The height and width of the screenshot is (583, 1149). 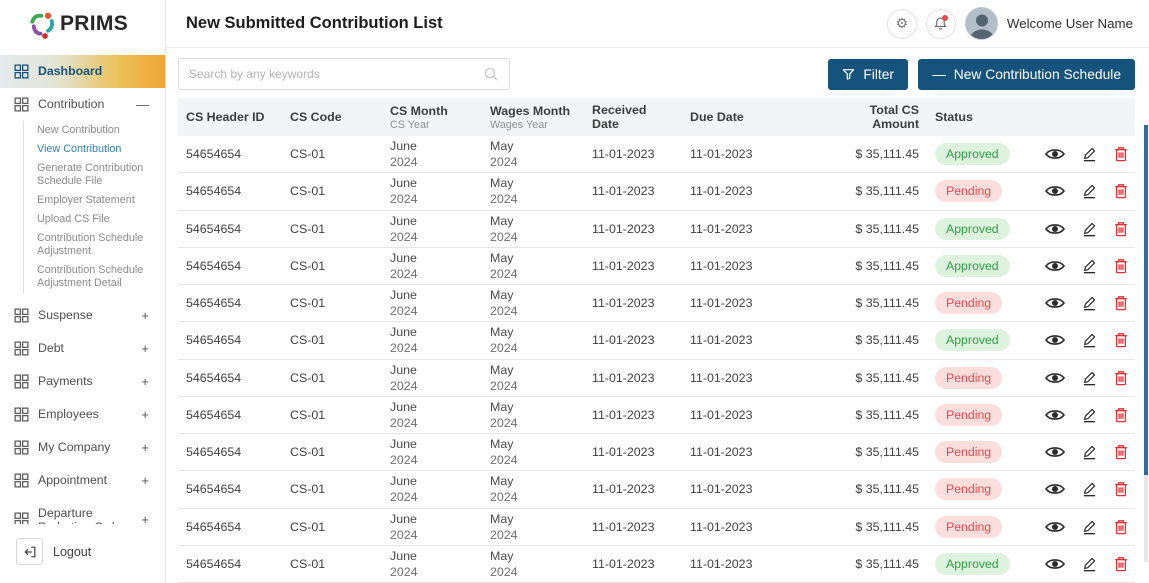 I want to click on sidebar-item-contribution: Contribution —, so click(x=82, y=104).